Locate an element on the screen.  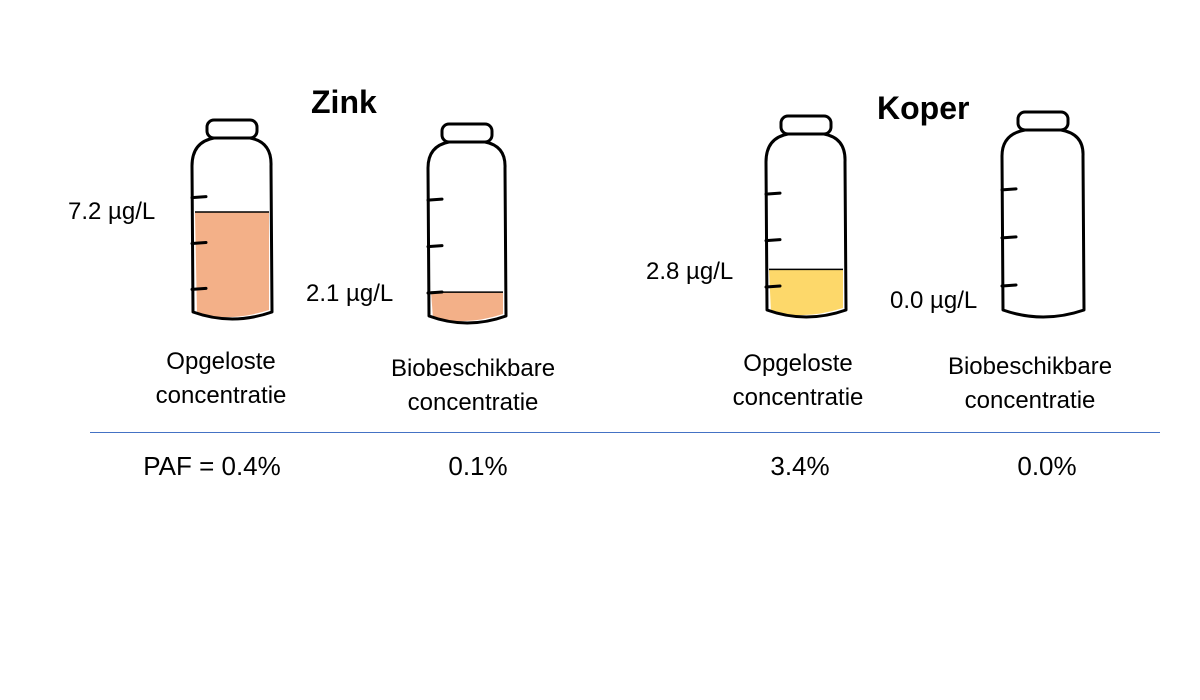
copper-title: Koper is located at coordinates (923, 108).